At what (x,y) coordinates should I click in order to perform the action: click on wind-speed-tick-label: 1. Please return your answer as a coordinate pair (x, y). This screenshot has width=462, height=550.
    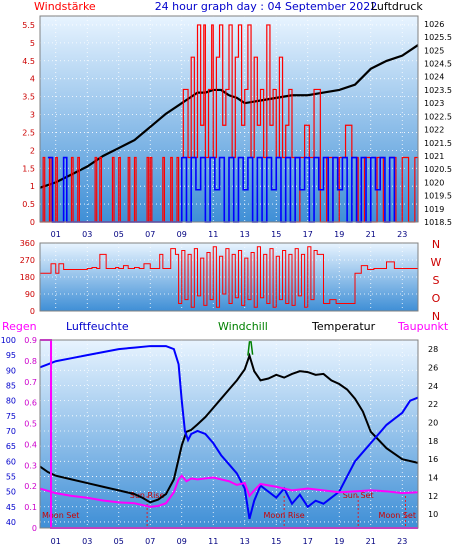
    Looking at the image, I should click on (32, 186).